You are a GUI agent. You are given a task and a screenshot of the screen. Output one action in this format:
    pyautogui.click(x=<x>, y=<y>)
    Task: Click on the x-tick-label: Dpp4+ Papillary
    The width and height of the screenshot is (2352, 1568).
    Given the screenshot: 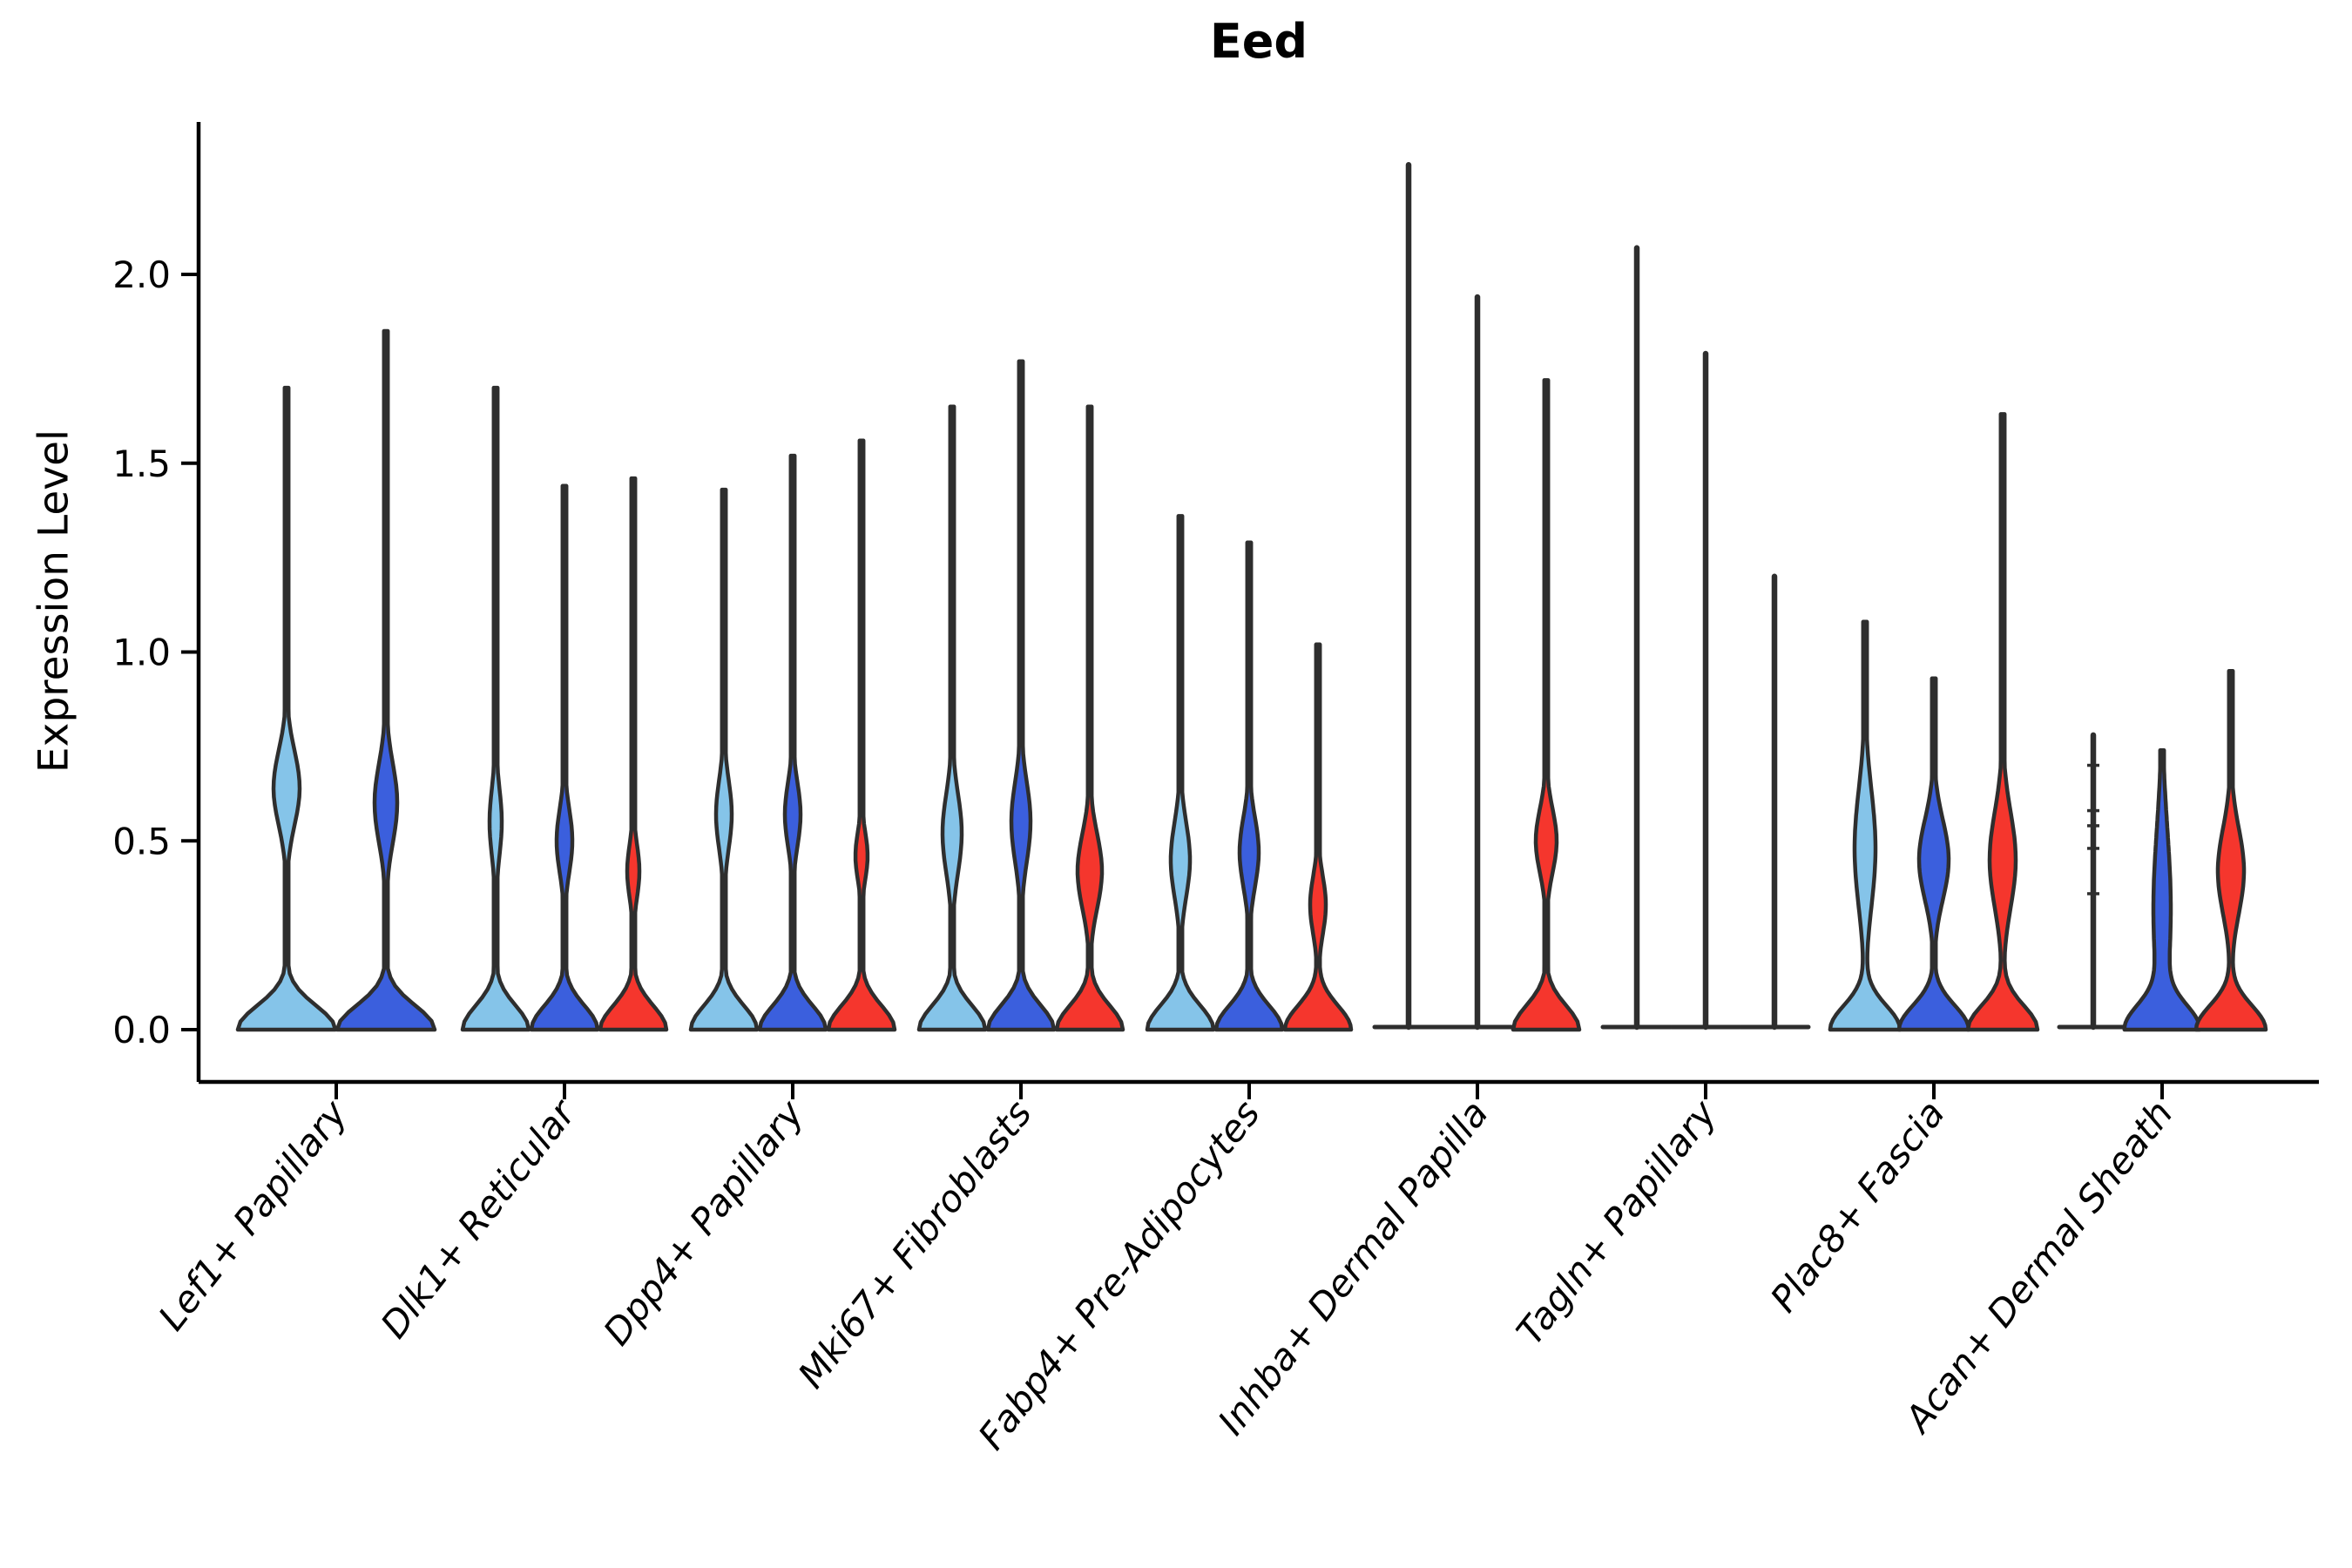 What is the action you would take?
    pyautogui.click(x=704, y=1222)
    